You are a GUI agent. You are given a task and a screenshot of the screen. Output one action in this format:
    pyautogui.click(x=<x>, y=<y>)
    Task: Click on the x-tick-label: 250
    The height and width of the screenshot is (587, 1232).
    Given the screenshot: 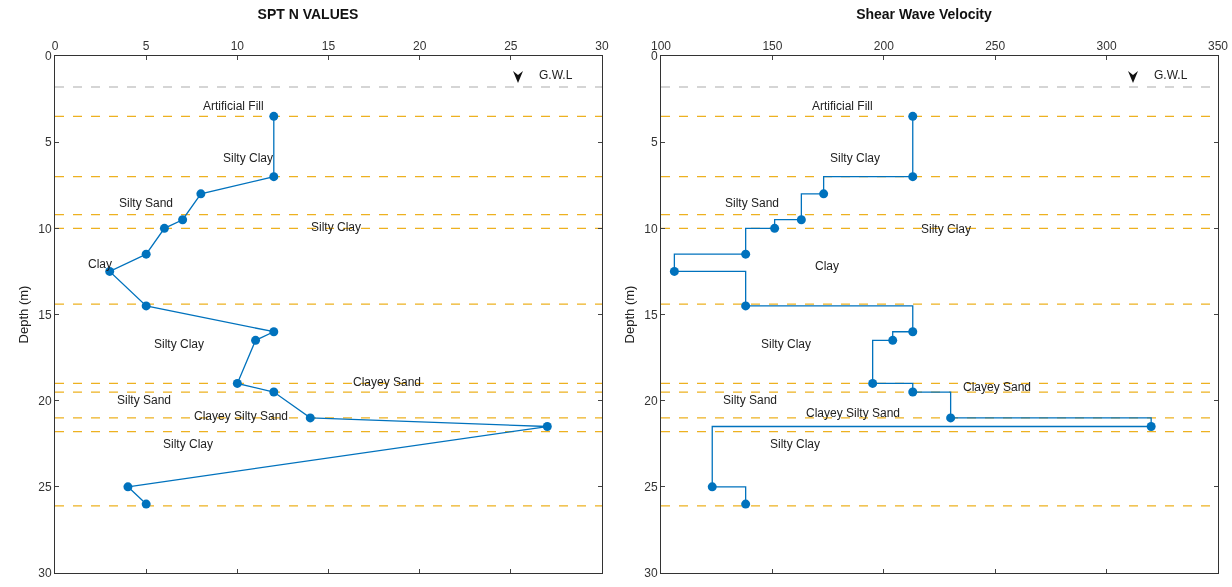 What is the action you would take?
    pyautogui.click(x=995, y=46)
    